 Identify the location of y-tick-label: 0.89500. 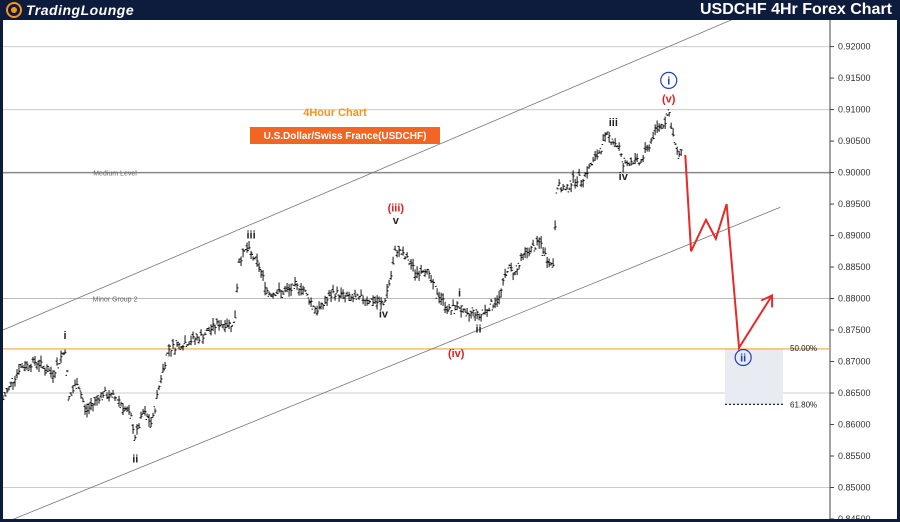
(854, 204).